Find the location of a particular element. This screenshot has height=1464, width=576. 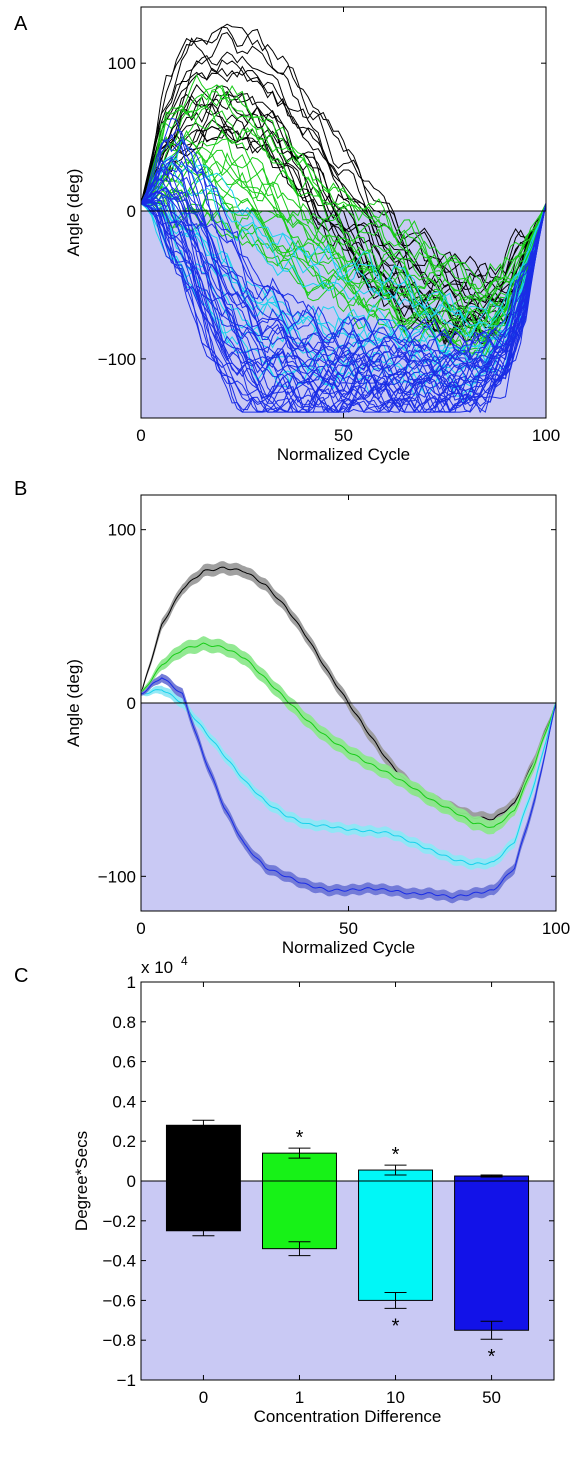

y-tick-label: −0.6 is located at coordinates (119, 1300).